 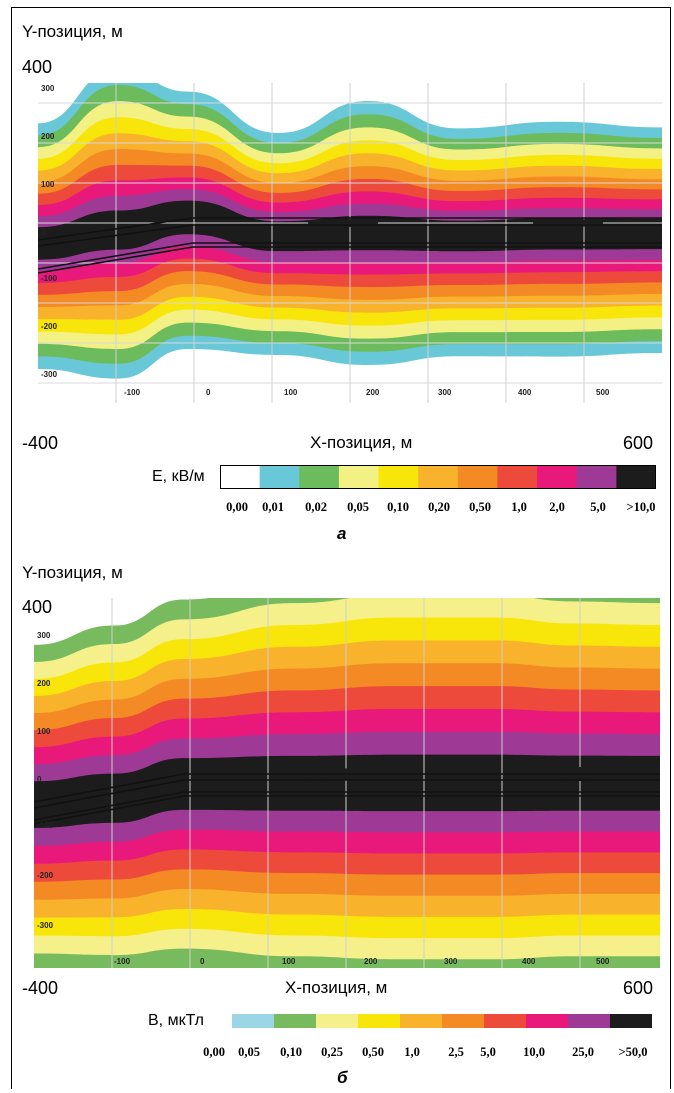 What do you see at coordinates (273, 507) in the screenshot?
I see `colorbar-value: 0,01` at bounding box center [273, 507].